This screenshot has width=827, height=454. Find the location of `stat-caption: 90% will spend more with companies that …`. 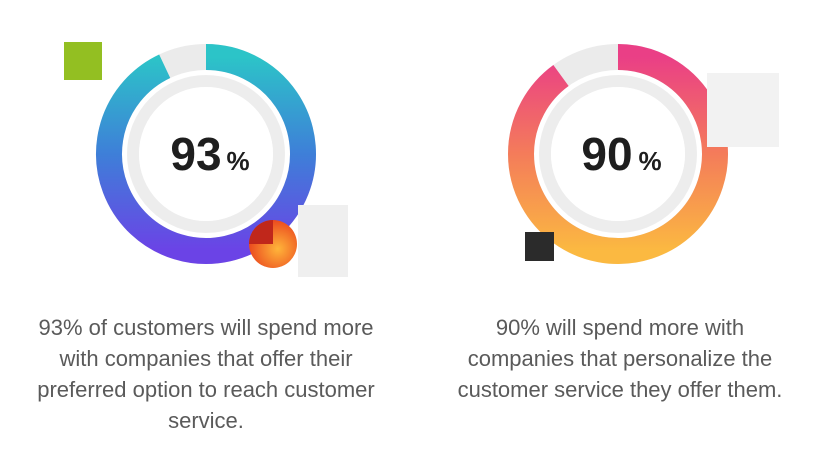

stat-caption: 90% will spend more with companies that … is located at coordinates (620, 358).